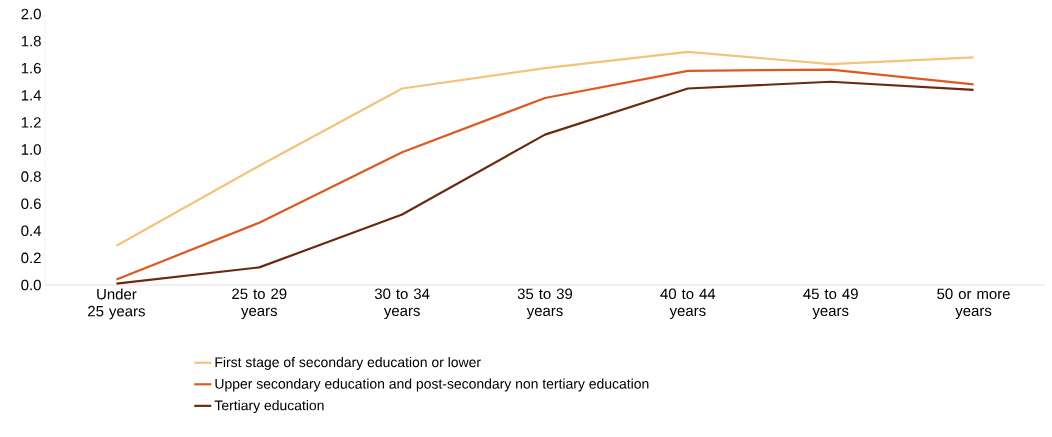 The width and height of the screenshot is (1052, 437). What do you see at coordinates (31, 176) in the screenshot?
I see `y-tick-label: 0.8` at bounding box center [31, 176].